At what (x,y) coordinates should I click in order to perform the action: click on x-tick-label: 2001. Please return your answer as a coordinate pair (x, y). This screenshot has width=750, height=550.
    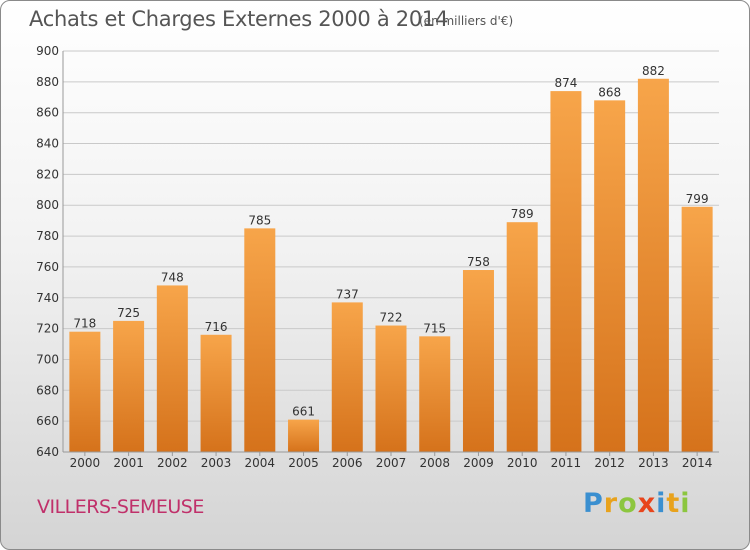
    Looking at the image, I should click on (128, 463).